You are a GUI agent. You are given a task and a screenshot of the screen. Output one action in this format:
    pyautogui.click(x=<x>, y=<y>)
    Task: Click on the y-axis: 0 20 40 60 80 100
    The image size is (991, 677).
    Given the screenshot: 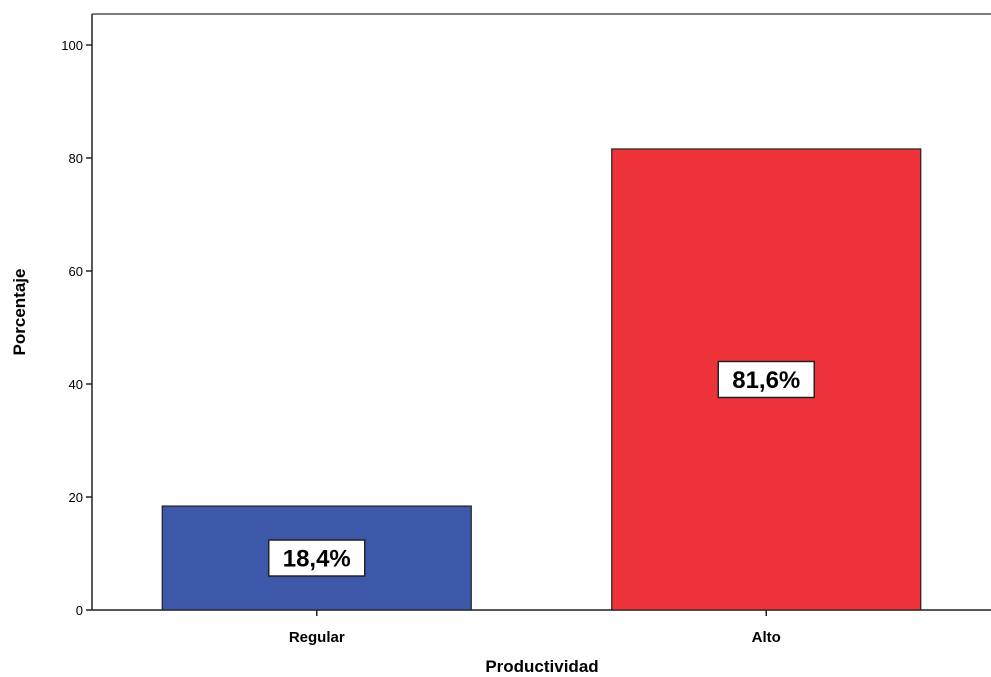 What is the action you would take?
    pyautogui.click(x=76, y=328)
    